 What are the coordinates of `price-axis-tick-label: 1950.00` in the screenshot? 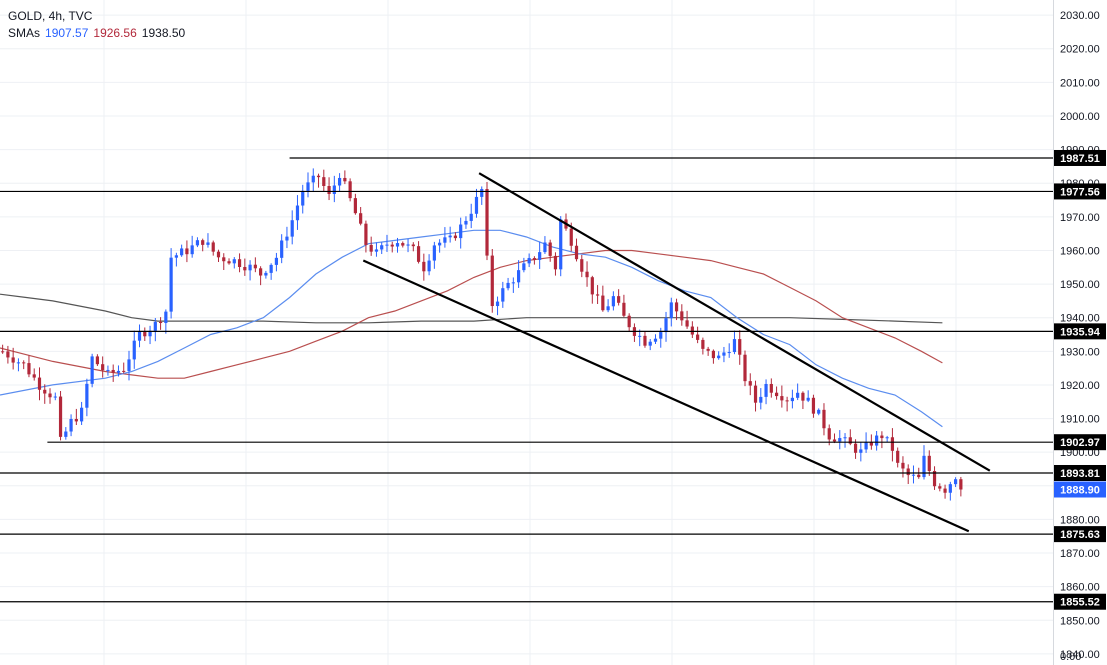 It's located at (1080, 285).